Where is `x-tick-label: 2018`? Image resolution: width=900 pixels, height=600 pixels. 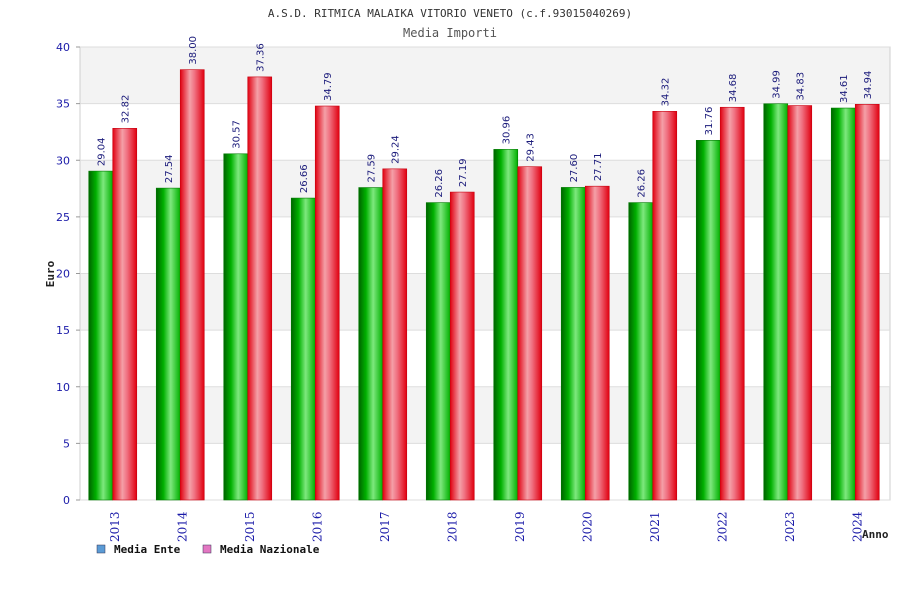 x-tick-label: 2018 is located at coordinates (452, 526).